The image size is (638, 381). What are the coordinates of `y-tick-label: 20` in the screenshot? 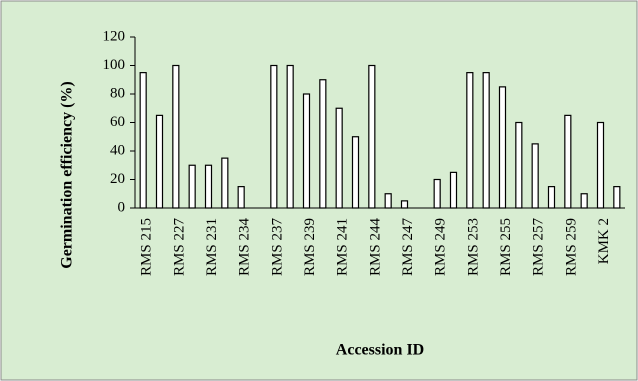 It's located at (117, 179).